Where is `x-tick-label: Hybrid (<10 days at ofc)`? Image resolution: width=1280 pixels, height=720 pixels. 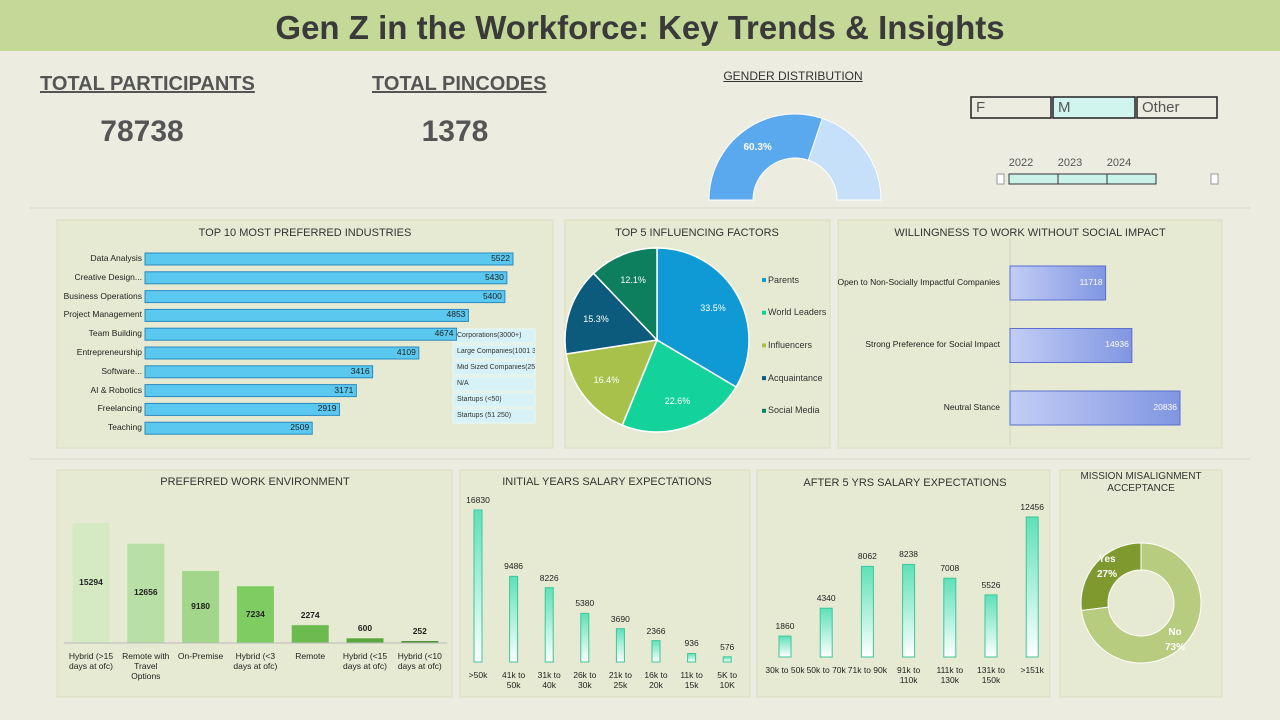
x-tick-label: Hybrid (<10 days at ofc) is located at coordinates (419, 661).